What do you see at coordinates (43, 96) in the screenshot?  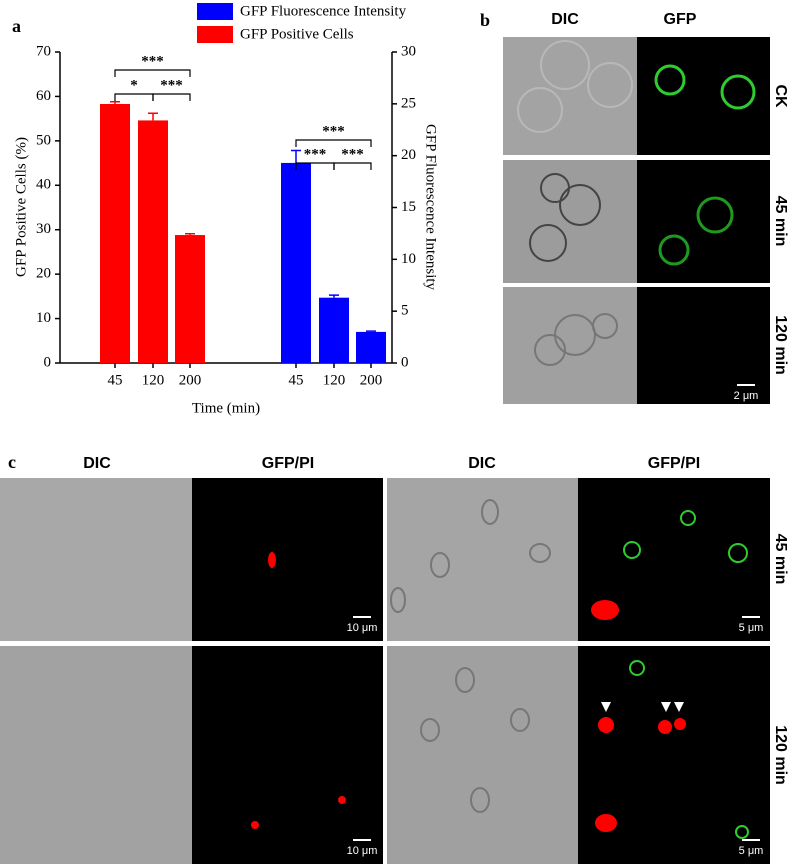 I see `y-tick-label: 60` at bounding box center [43, 96].